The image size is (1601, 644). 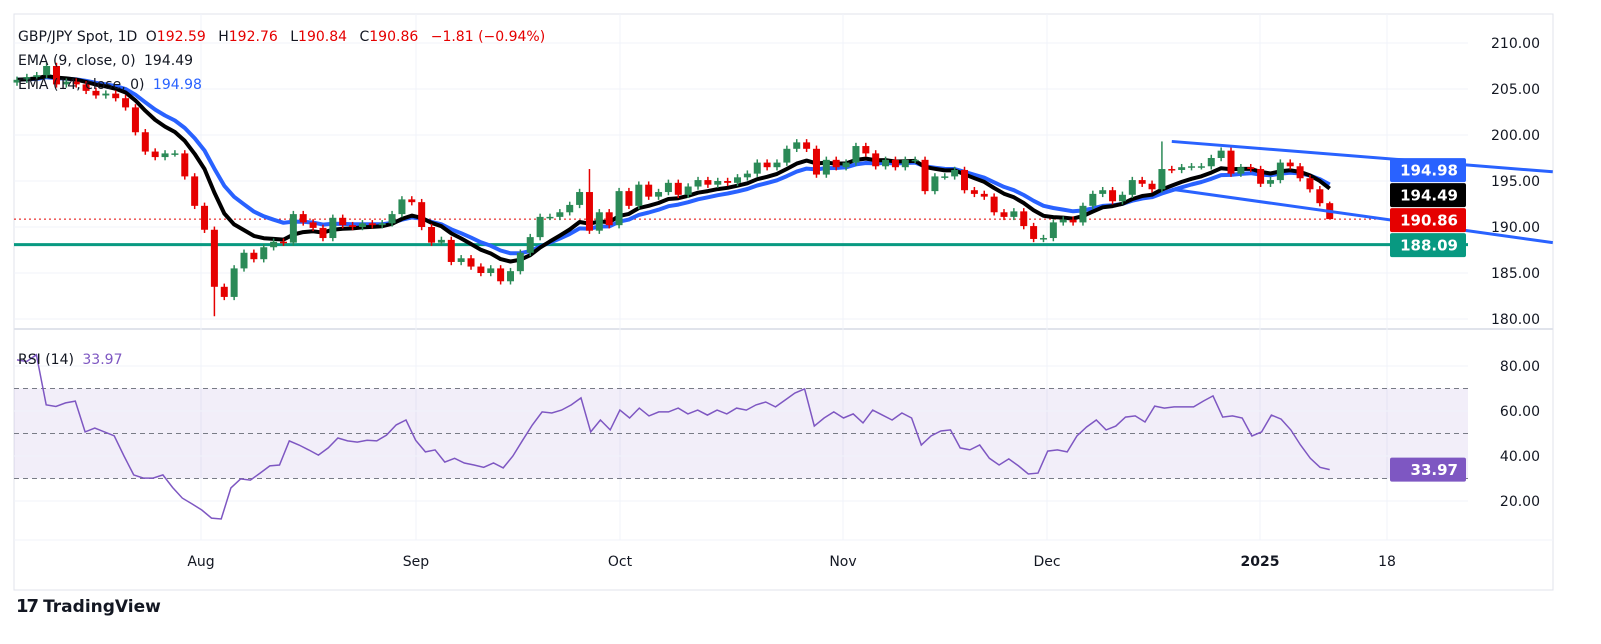 What do you see at coordinates (842, 562) in the screenshot?
I see `time-tick-label: Nov` at bounding box center [842, 562].